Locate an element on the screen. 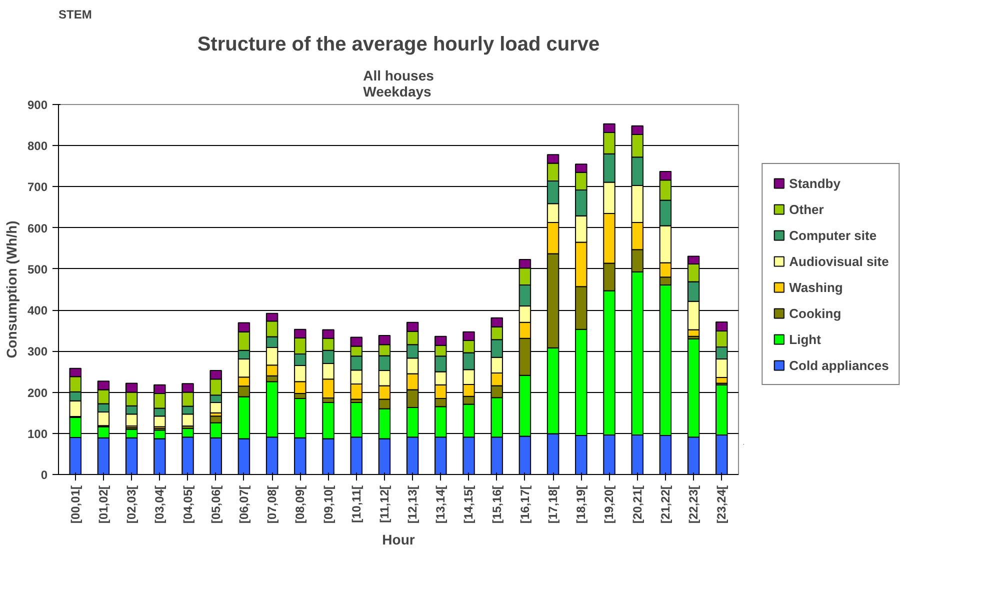  x-tick-label: [12,13[ is located at coordinates (413, 504).